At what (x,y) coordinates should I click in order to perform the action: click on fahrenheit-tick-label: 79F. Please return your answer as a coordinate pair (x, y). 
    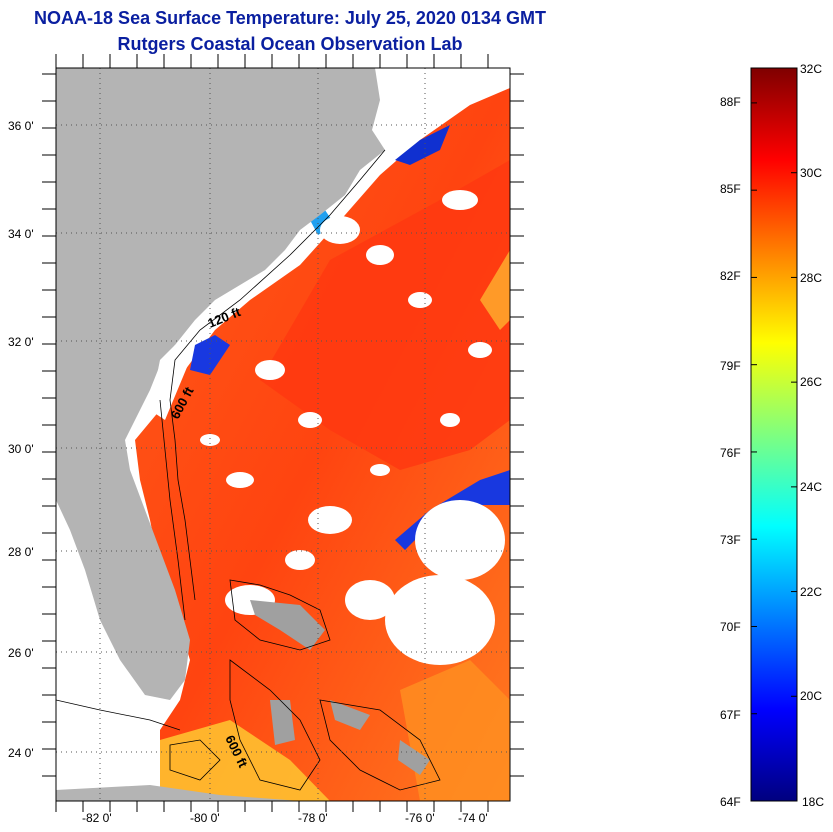
    Looking at the image, I should click on (730, 366).